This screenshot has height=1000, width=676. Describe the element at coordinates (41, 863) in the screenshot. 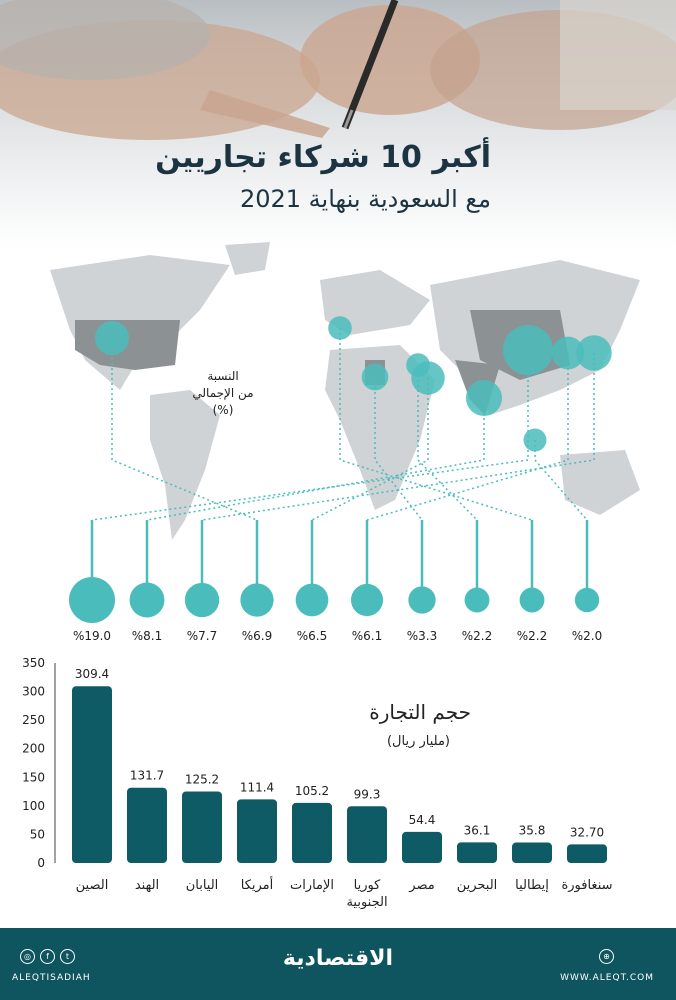

I see `y-tick-0: 0` at that location.